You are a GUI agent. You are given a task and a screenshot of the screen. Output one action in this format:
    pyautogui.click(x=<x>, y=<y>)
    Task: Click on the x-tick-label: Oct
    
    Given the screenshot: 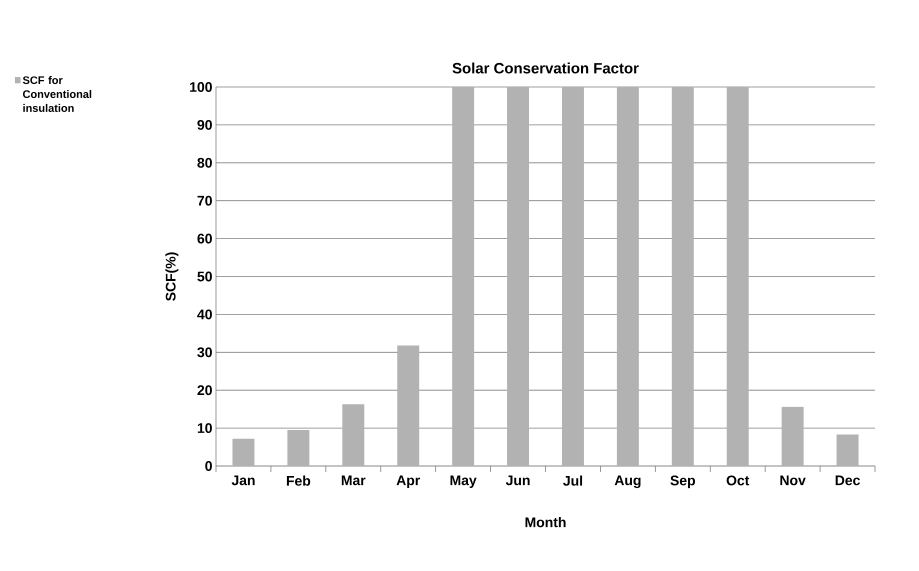 What is the action you would take?
    pyautogui.click(x=738, y=481)
    